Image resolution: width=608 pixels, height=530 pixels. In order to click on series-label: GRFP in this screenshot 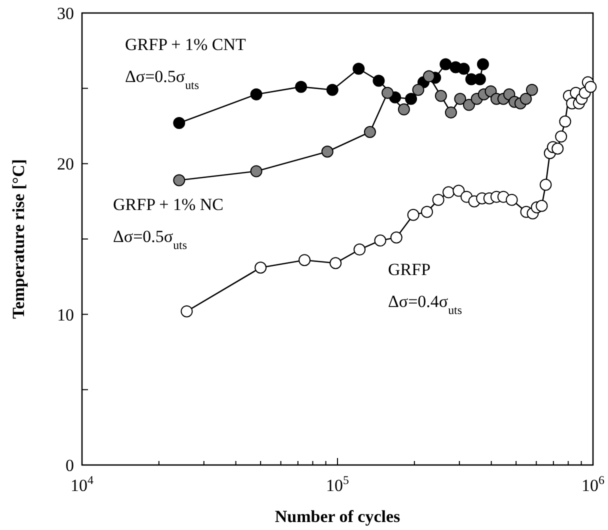, I will do `click(409, 269)`.